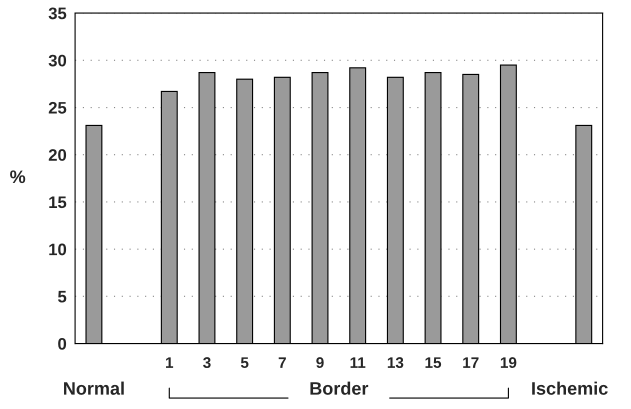 The image size is (631, 409). What do you see at coordinates (57, 250) in the screenshot?
I see `y-tick-label: 10` at bounding box center [57, 250].